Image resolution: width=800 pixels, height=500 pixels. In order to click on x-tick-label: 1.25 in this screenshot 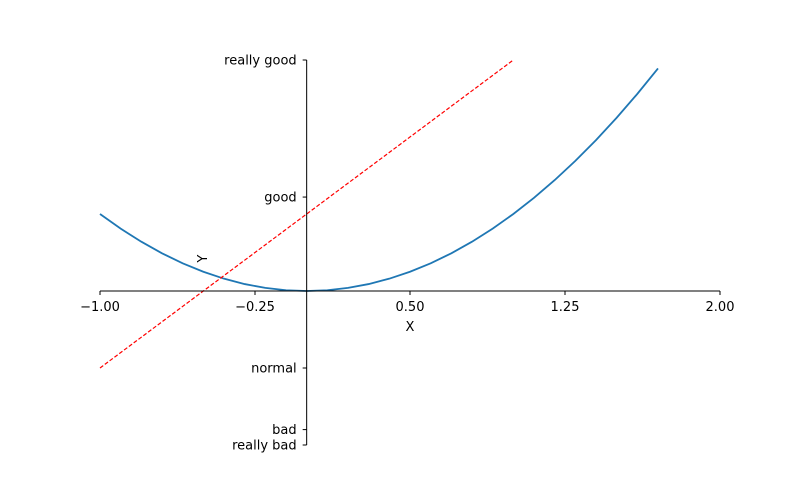, I will do `click(565, 307)`.